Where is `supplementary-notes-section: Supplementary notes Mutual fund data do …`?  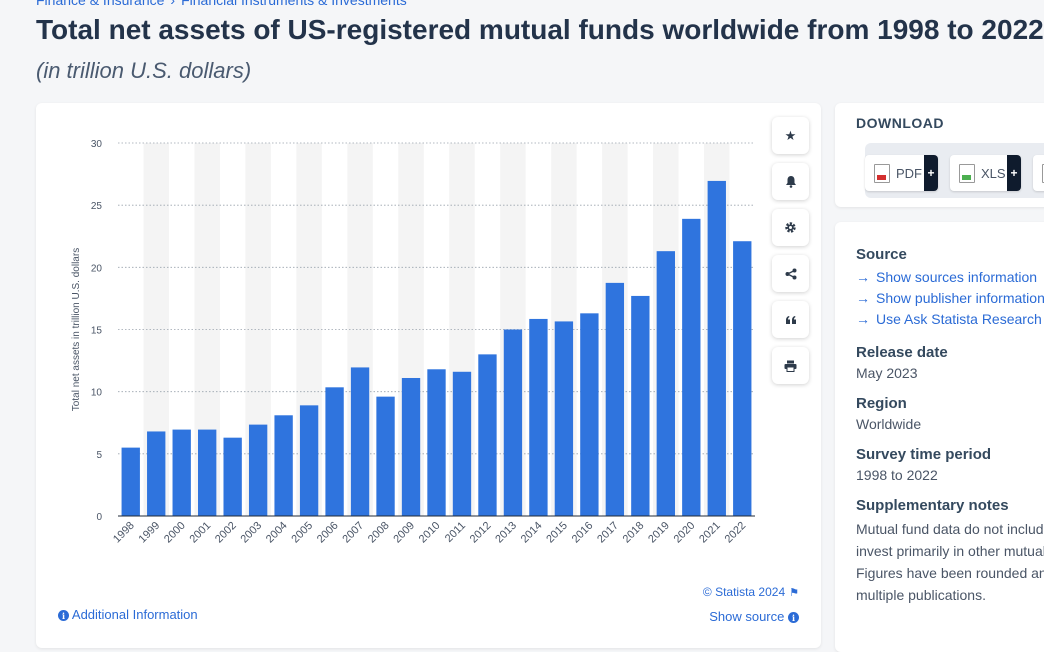
supplementary-notes-section: Supplementary notes Mutual fund data do … is located at coordinates (950, 551).